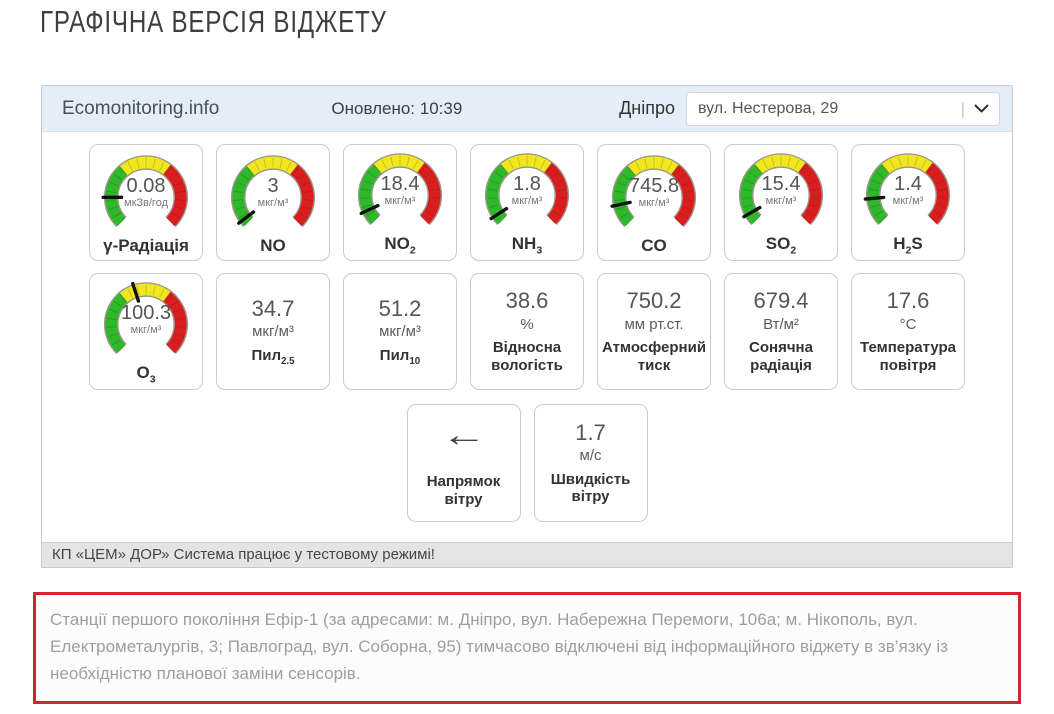 Image resolution: width=1054 pixels, height=714 pixels. I want to click on nh3-gauge-icon, so click(527, 189).